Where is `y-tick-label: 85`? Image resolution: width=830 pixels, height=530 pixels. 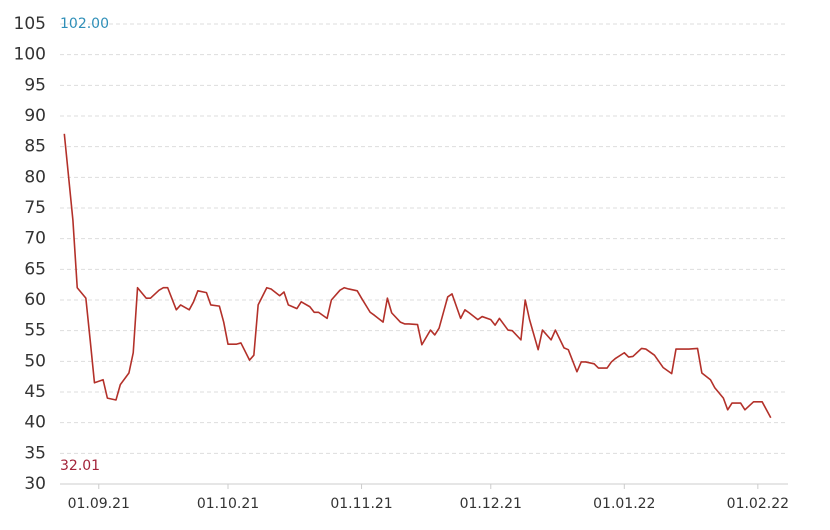
y-tick-label: 85 is located at coordinates (35, 147).